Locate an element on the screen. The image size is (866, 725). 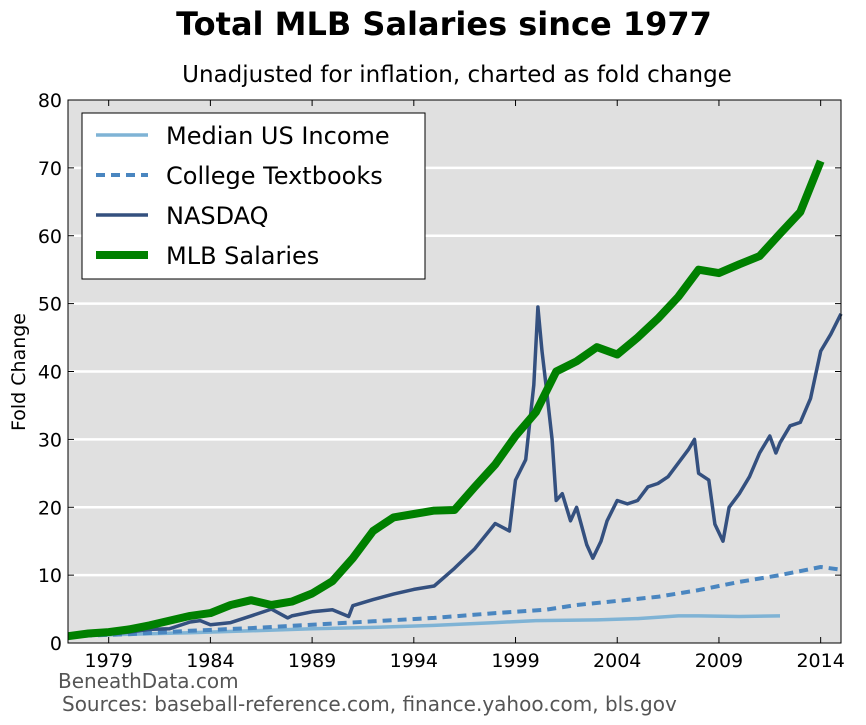
y-tick-label: 20 is located at coordinates (50, 508).